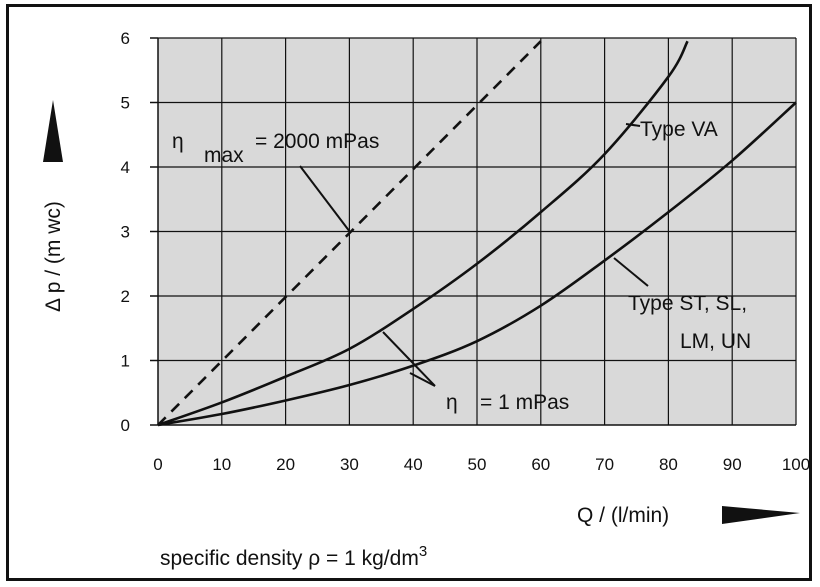 This screenshot has width=820, height=587. Describe the element at coordinates (477, 464) in the screenshot. I see `x-tick-label: 50` at that location.